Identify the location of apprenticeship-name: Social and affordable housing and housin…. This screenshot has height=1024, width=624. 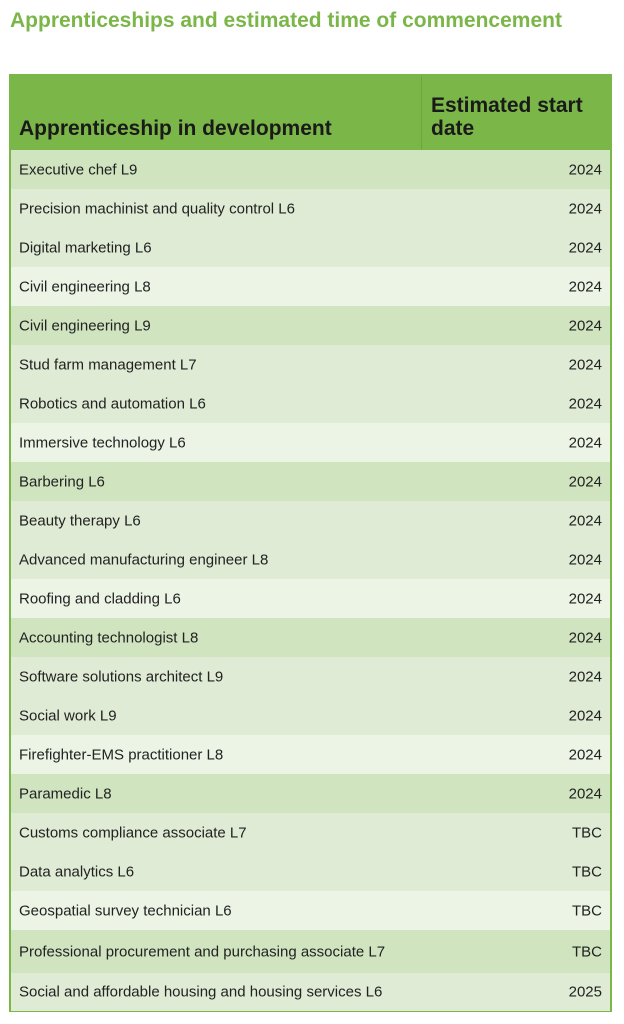
(201, 992).